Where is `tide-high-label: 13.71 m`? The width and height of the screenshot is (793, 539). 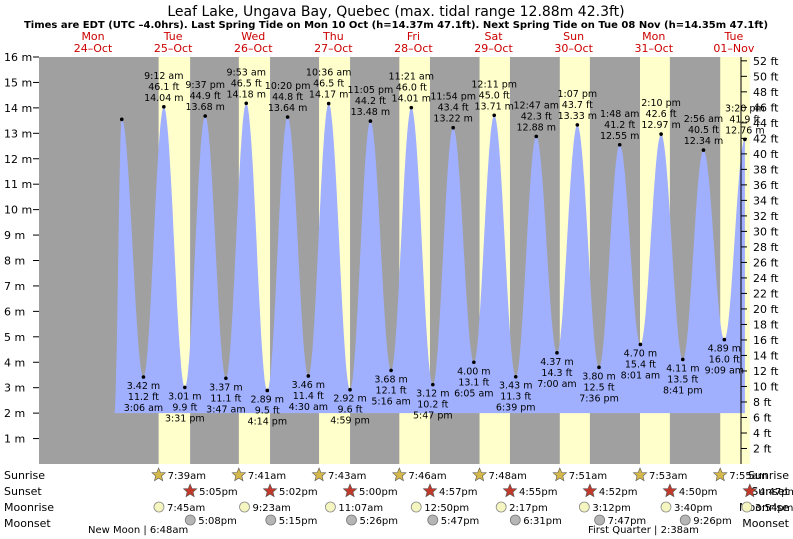
tide-high-label: 13.71 m is located at coordinates (493, 106).